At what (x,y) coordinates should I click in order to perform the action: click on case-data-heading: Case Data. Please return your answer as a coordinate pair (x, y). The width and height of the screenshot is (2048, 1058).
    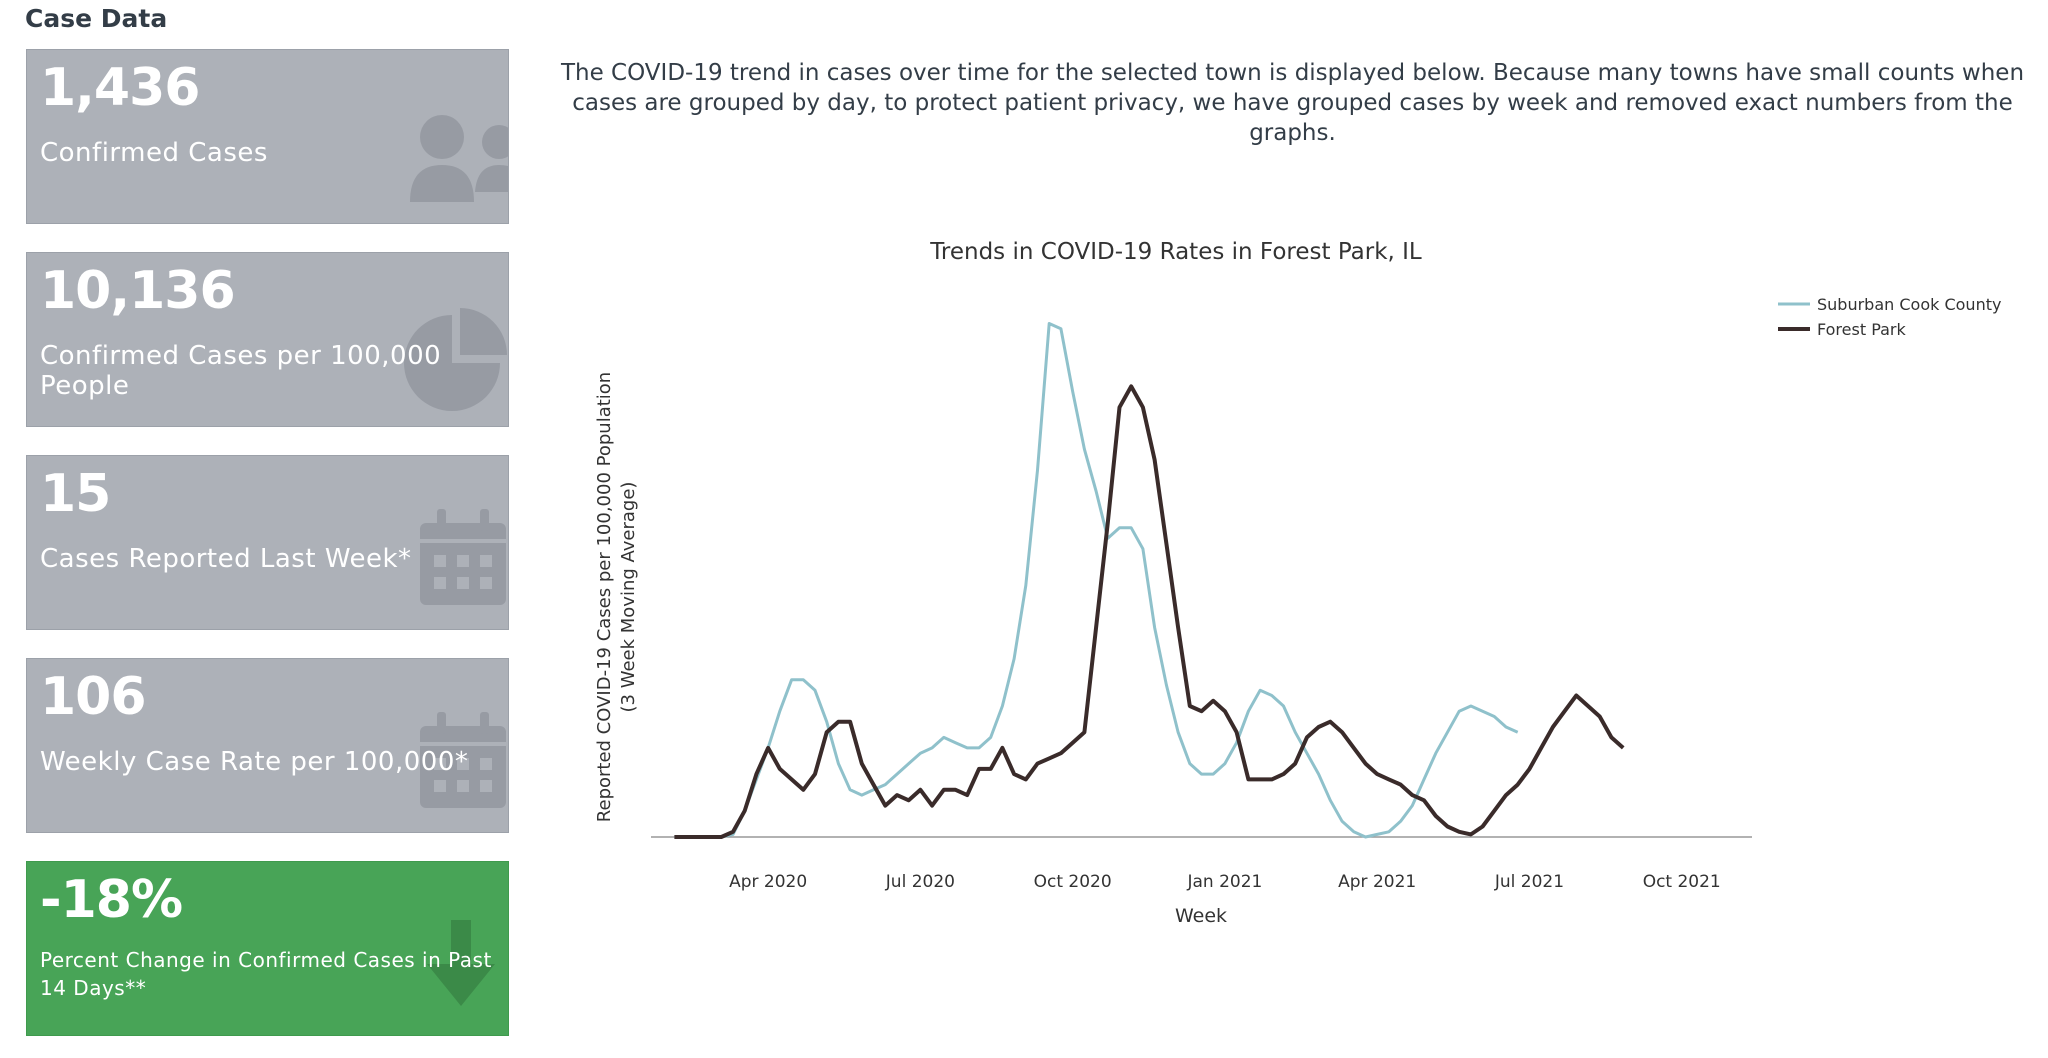
    Looking at the image, I should click on (96, 18).